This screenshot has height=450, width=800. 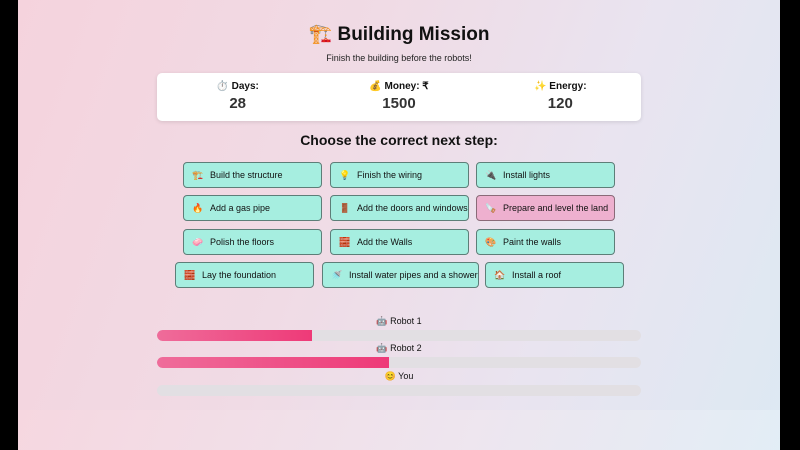 What do you see at coordinates (385, 242) in the screenshot?
I see `option-label: Add the Walls` at bounding box center [385, 242].